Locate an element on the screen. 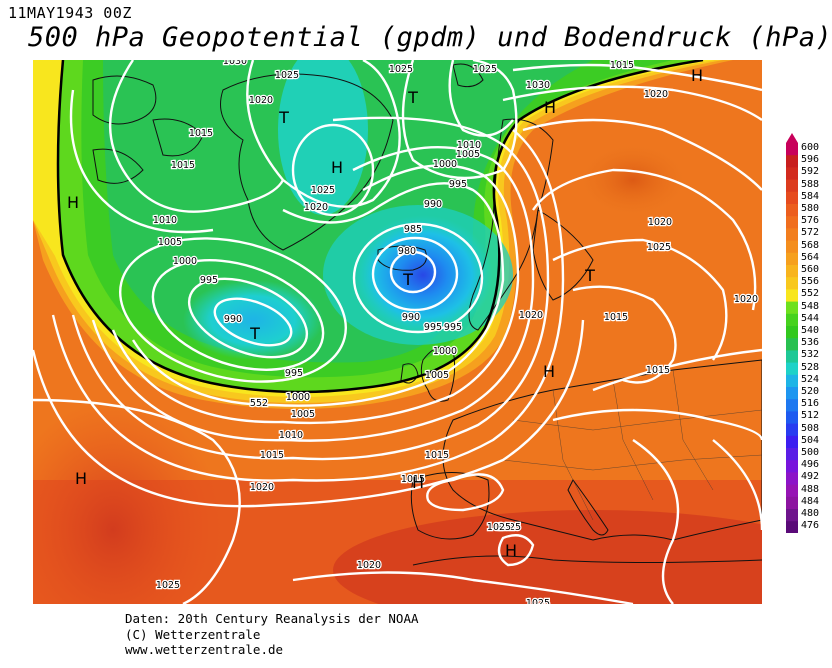 The width and height of the screenshot is (832, 668). legend-level-label: 536 is located at coordinates (810, 343).